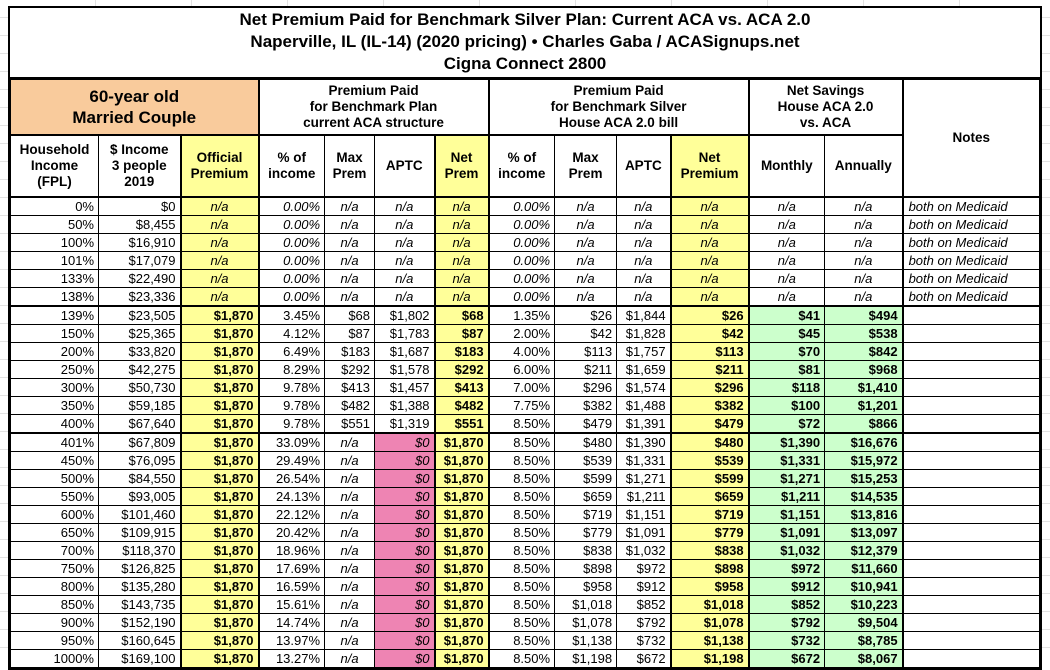  Describe the element at coordinates (864, 405) in the screenshot. I see `data-cell: $1,201` at that location.